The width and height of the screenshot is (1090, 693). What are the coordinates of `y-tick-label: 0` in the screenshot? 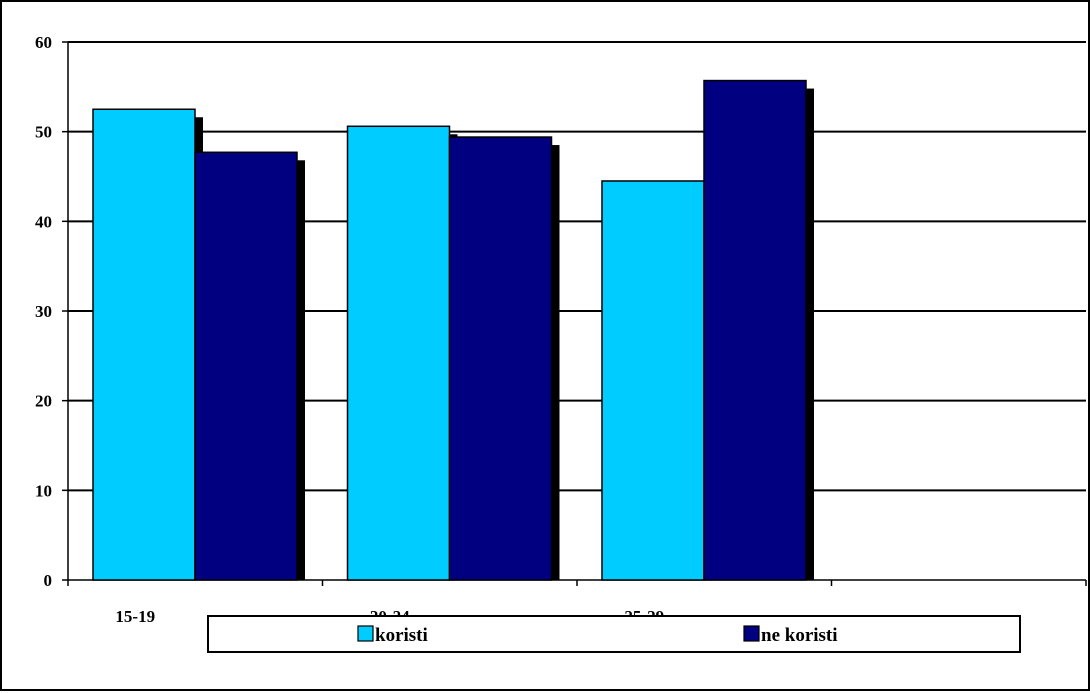 It's located at (48, 580).